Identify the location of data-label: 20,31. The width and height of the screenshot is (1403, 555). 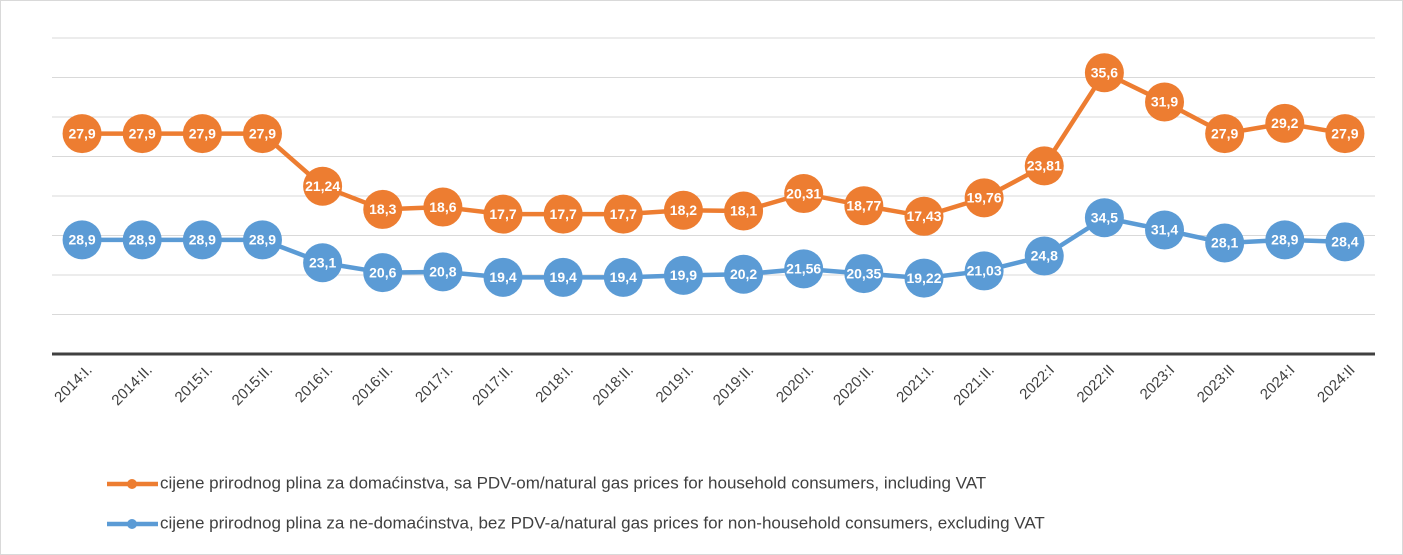
(803, 193).